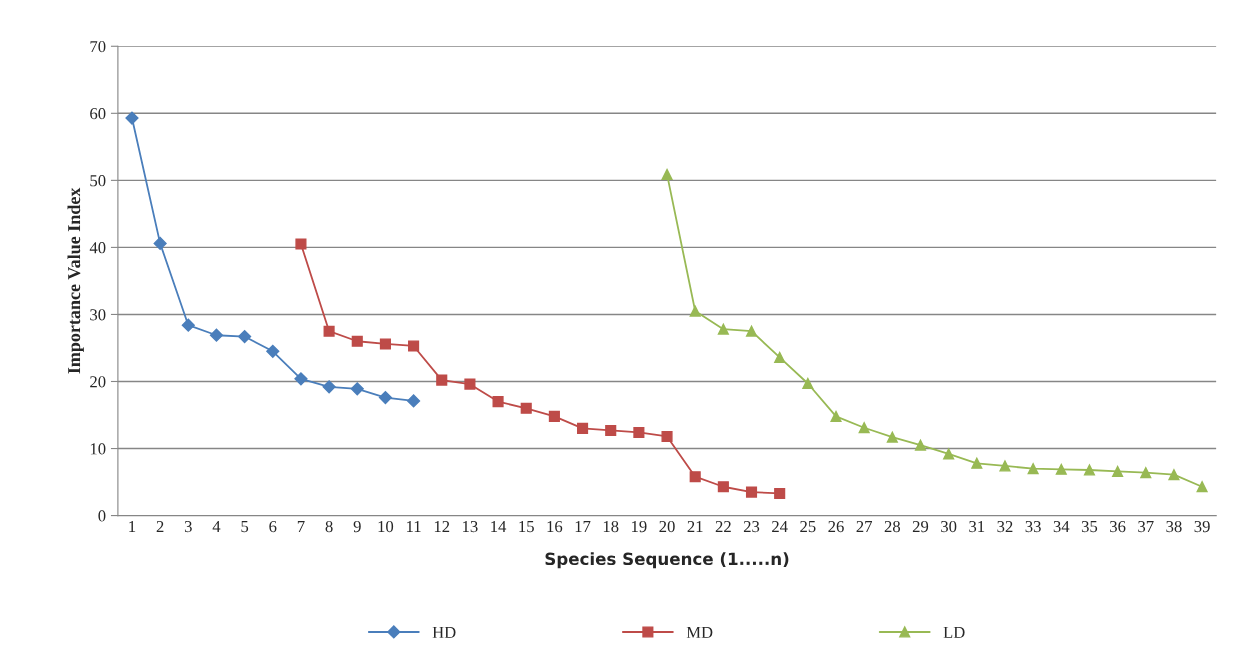  I want to click on x-tick-label: 39, so click(1202, 526).